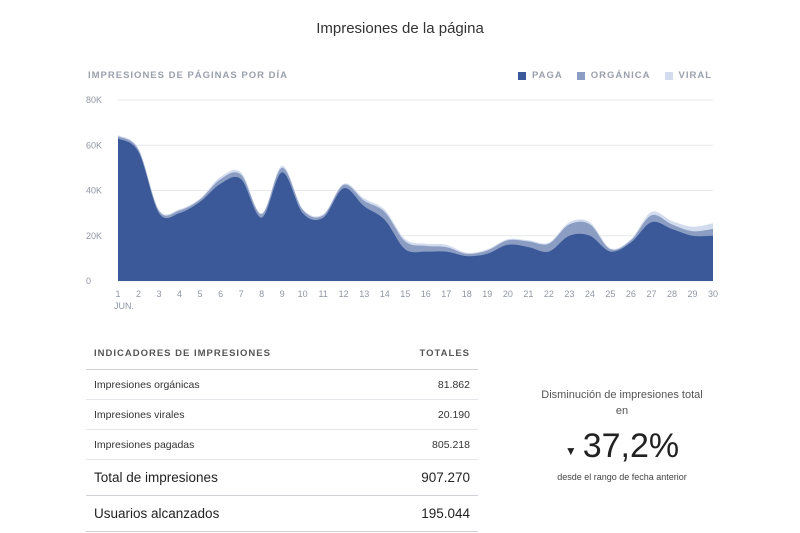 The image size is (800, 533). What do you see at coordinates (117, 294) in the screenshot?
I see `x-tick-label: 1` at bounding box center [117, 294].